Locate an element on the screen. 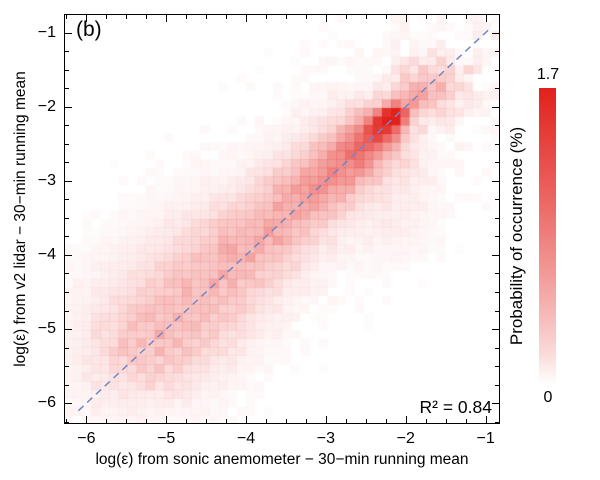  y-tick-label: −1 is located at coordinates (46, 32).